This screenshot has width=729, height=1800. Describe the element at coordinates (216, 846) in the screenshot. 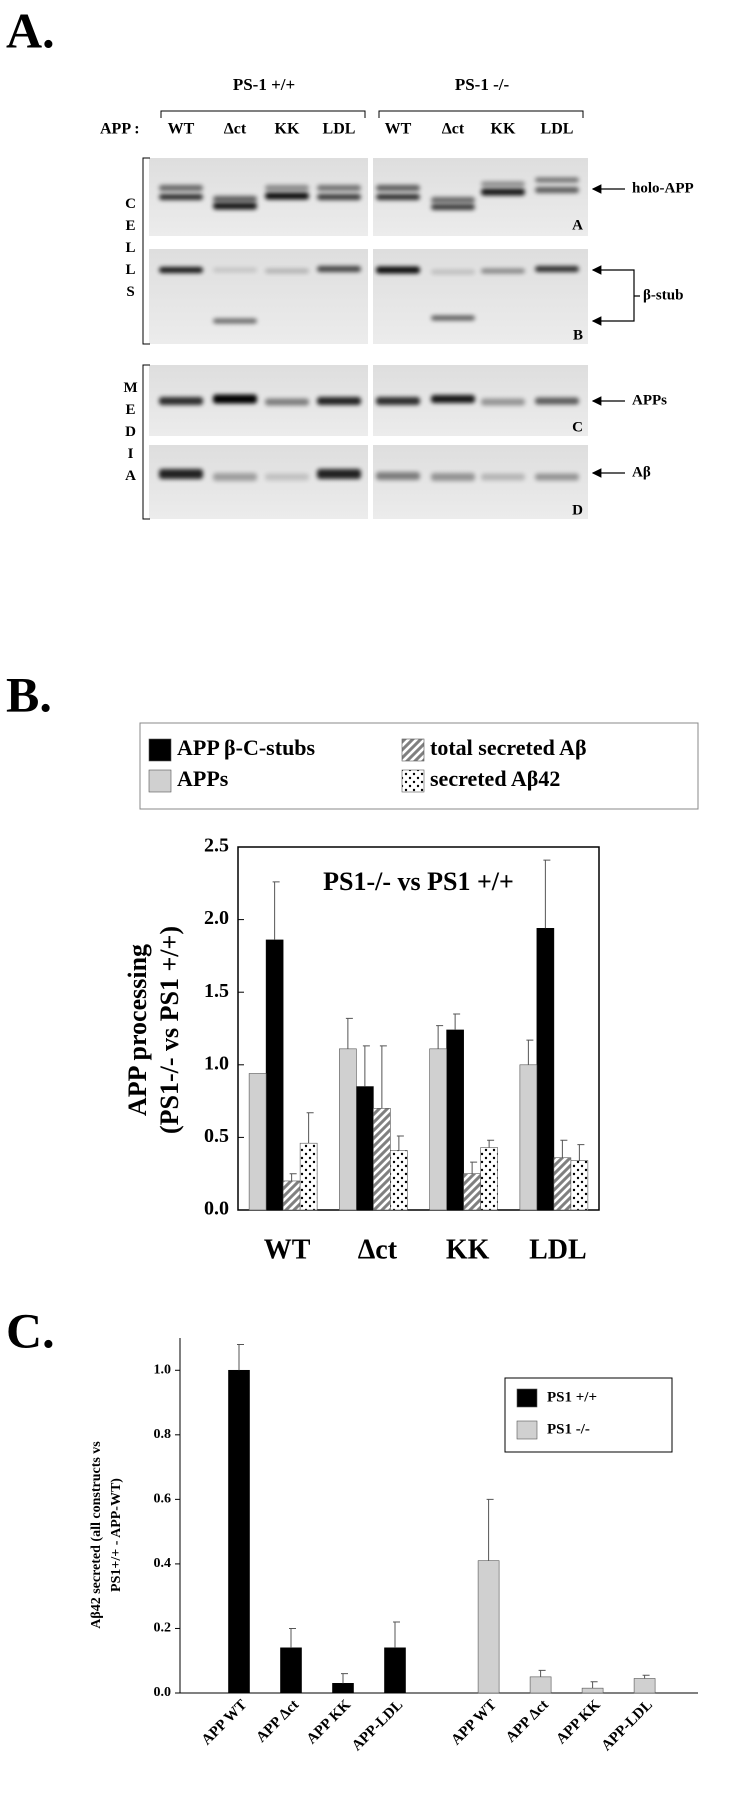

I see `y-tick-label: 2.5` at that location.